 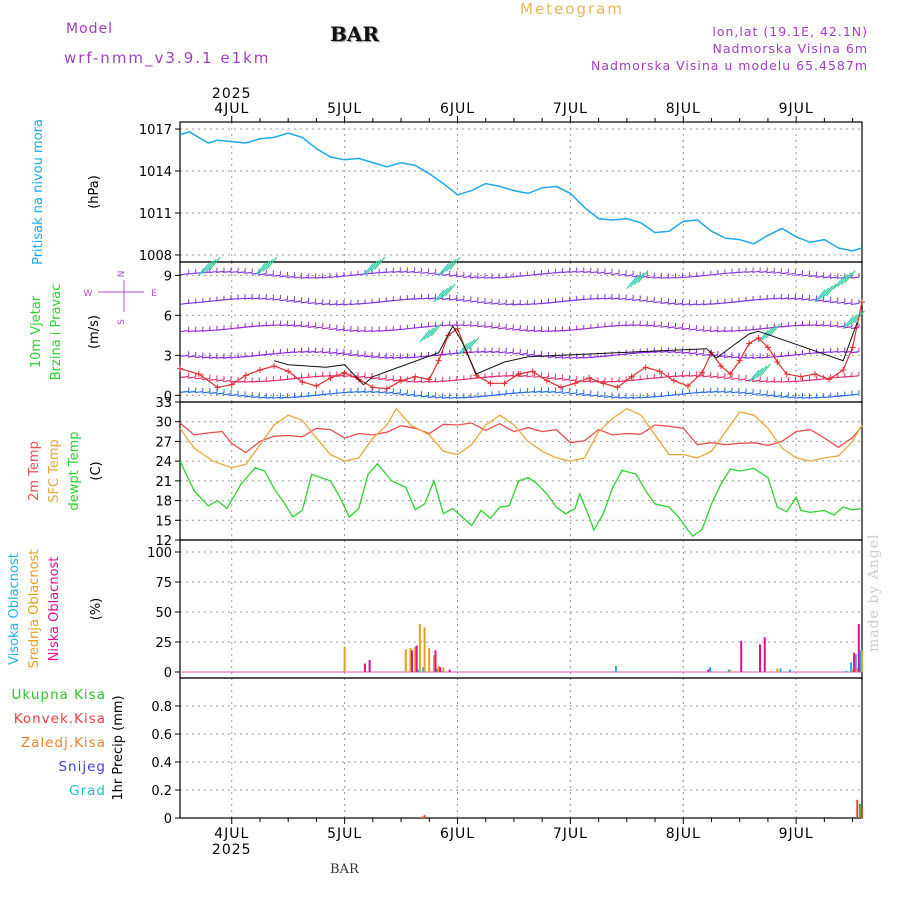 I want to click on temp-unit: (C), so click(x=96, y=470).